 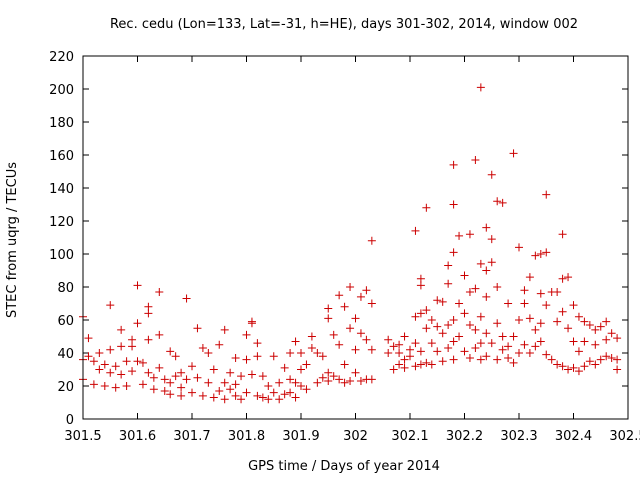 I want to click on x-tick-label: 302.1, so click(x=409, y=436).